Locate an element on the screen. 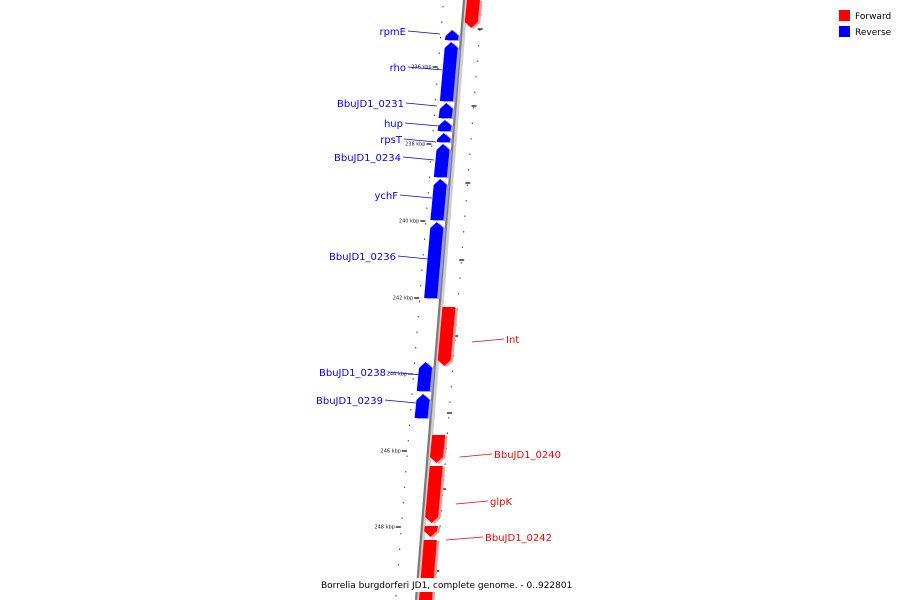  tick-label: 242 kbp is located at coordinates (403, 299).